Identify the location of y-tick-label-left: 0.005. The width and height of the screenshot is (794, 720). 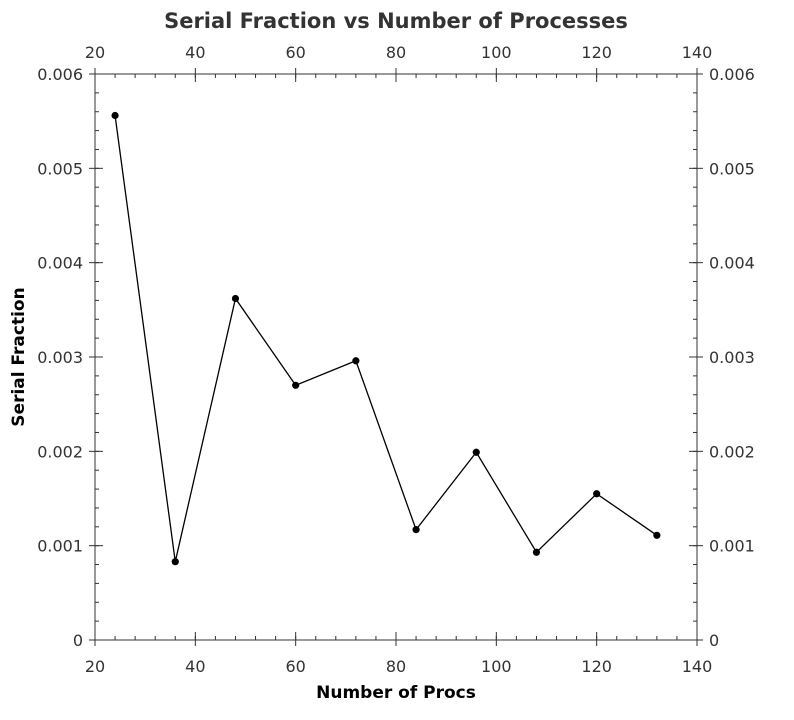
(60, 168).